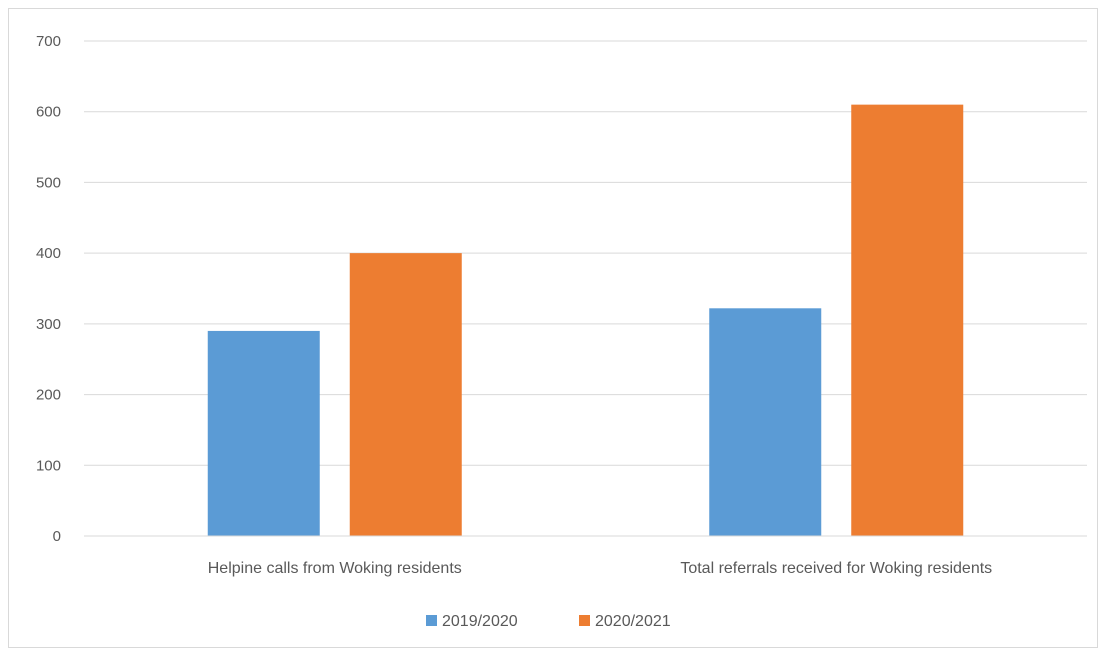 This screenshot has height=652, width=1103. What do you see at coordinates (57, 536) in the screenshot?
I see `y-tick-label: 0` at bounding box center [57, 536].